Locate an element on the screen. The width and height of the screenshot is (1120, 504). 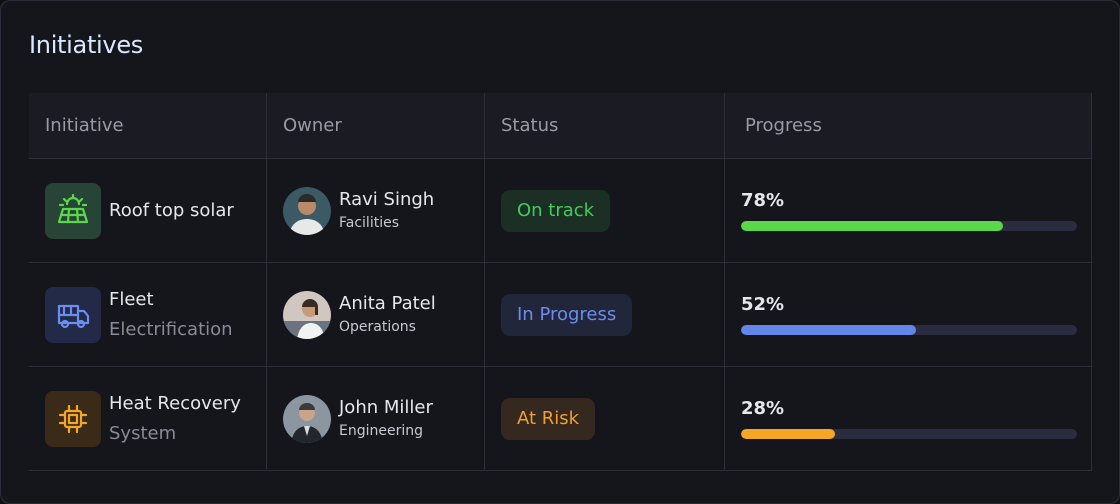
initiative-text: Roof top solar is located at coordinates (171, 211).